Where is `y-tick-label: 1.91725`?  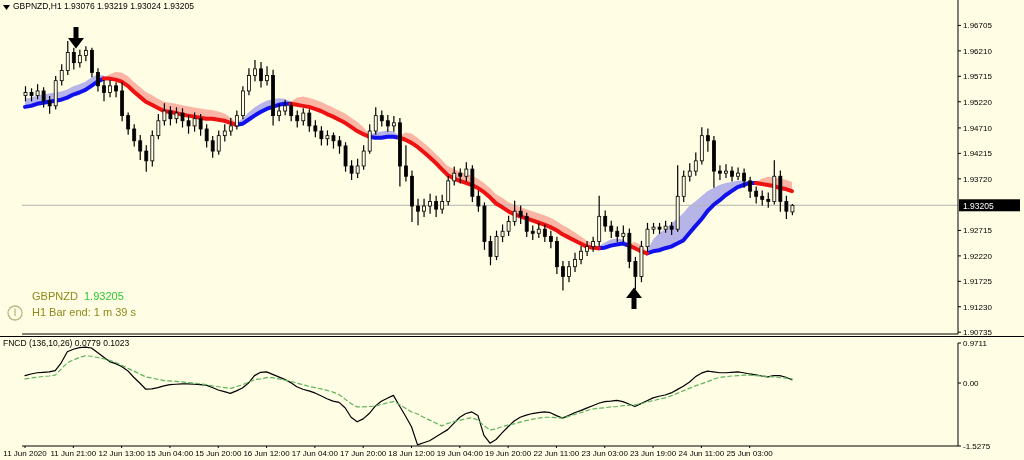 y-tick-label: 1.91725 is located at coordinates (978, 282).